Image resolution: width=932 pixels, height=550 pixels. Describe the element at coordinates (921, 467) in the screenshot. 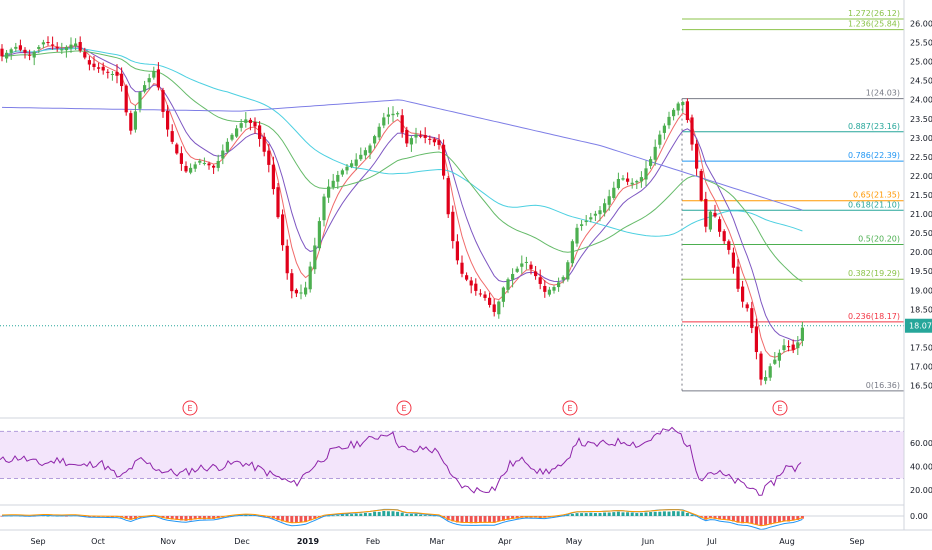

I see `rsi-tick-label: 40.00` at that location.